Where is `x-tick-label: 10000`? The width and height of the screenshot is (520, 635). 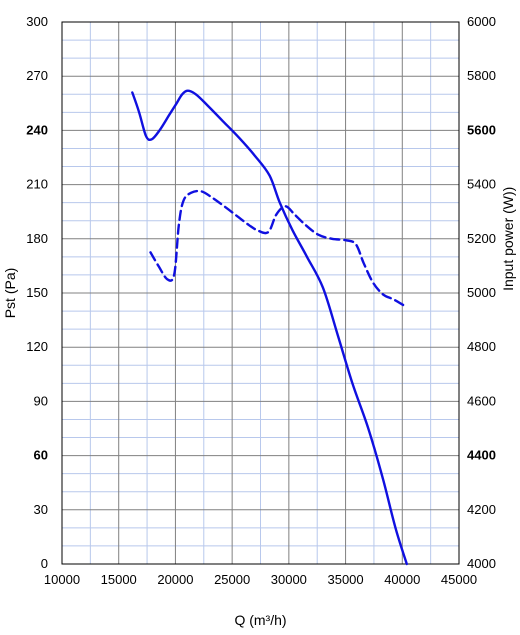 x-tick-label: 10000 is located at coordinates (62, 579).